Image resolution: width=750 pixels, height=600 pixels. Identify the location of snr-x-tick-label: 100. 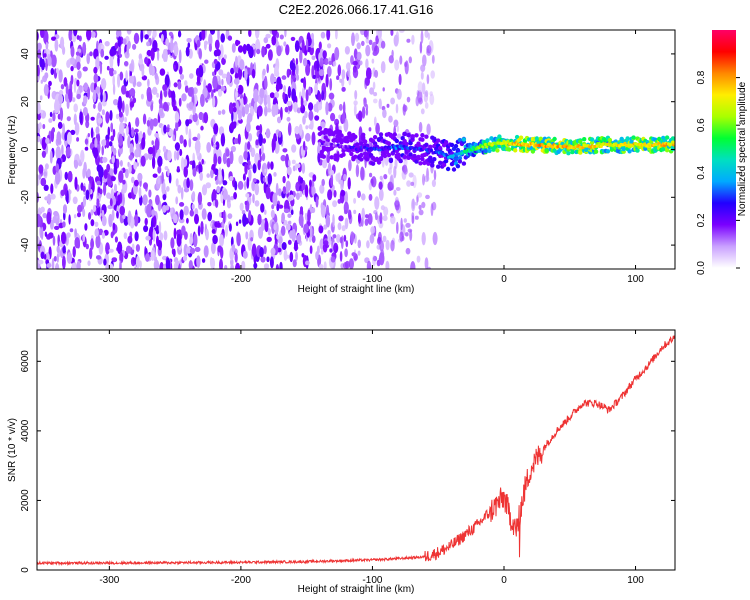
(635, 580).